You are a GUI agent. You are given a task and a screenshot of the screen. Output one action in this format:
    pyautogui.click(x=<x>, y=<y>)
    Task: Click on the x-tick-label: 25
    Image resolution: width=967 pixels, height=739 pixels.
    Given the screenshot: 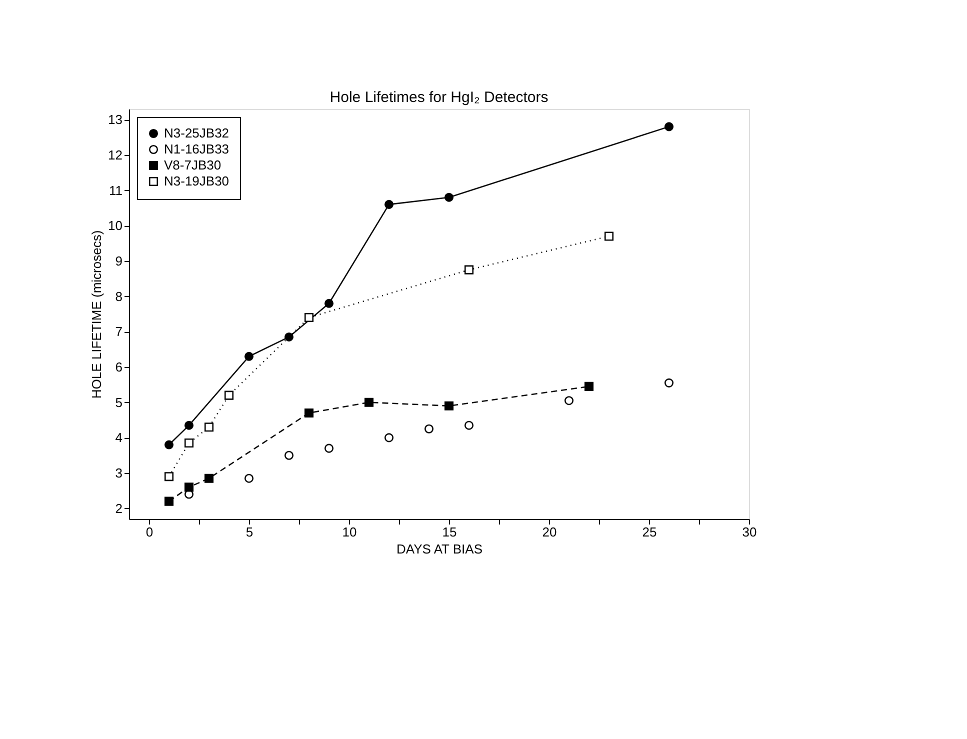 What is the action you would take?
    pyautogui.click(x=649, y=532)
    